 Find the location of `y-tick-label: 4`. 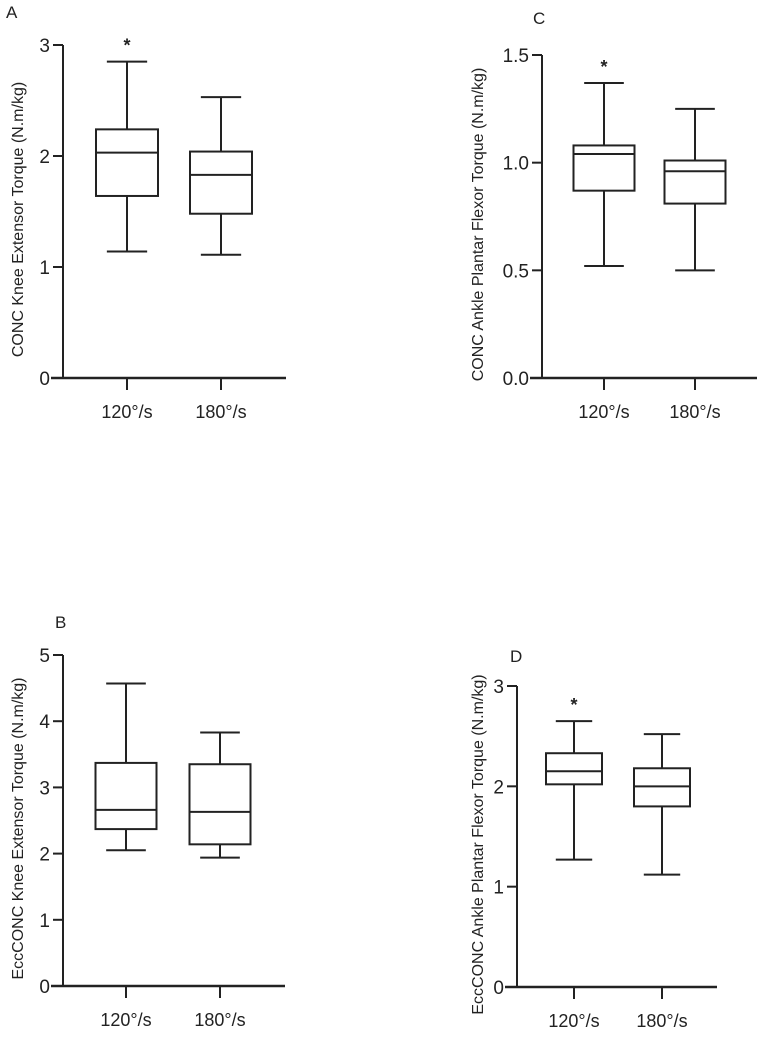

y-tick-label: 4 is located at coordinates (44, 722).